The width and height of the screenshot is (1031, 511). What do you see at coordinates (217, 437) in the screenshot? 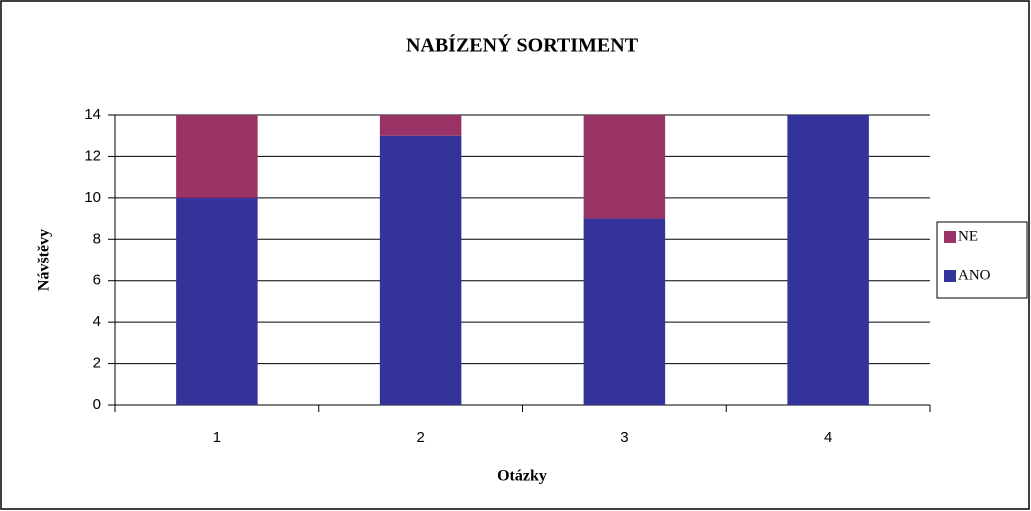
I see `x-tick-label: 1` at bounding box center [217, 437].